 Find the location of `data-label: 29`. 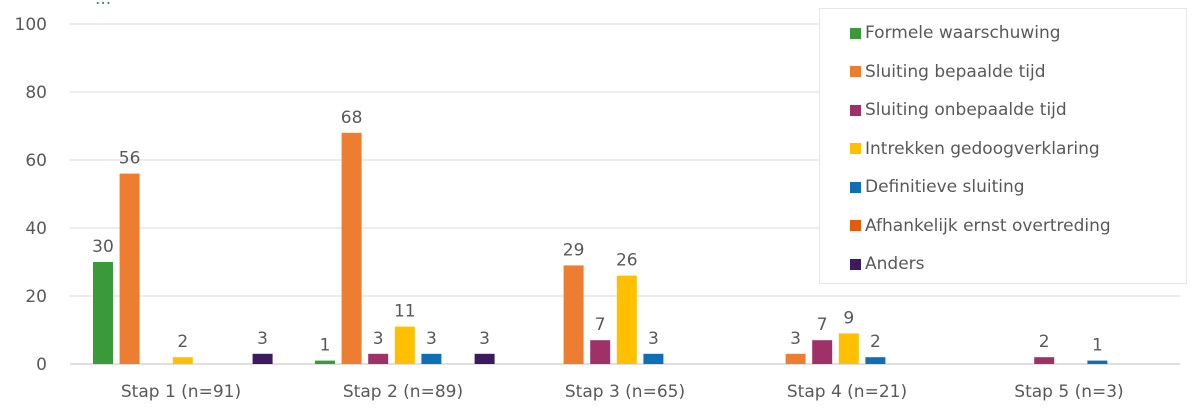

data-label: 29 is located at coordinates (574, 250).